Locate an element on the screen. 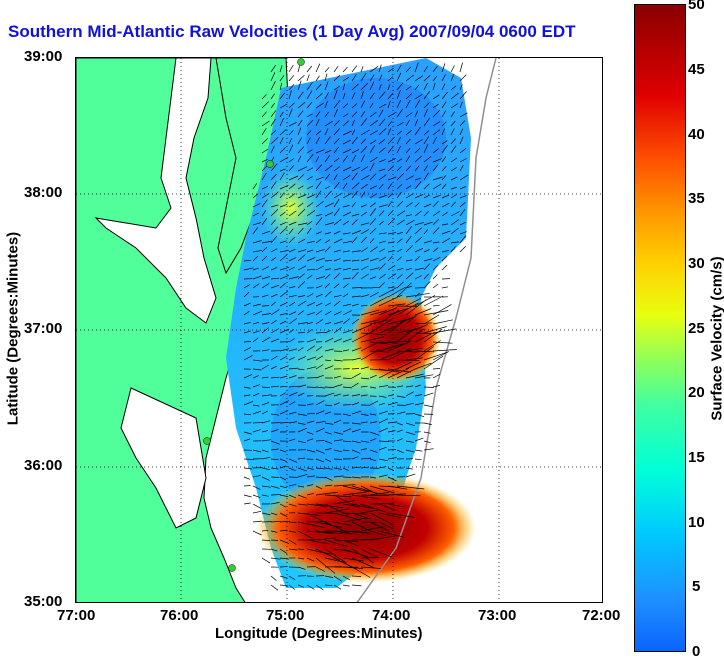 The height and width of the screenshot is (660, 724). y-tick: 35:00 is located at coordinates (43, 601).